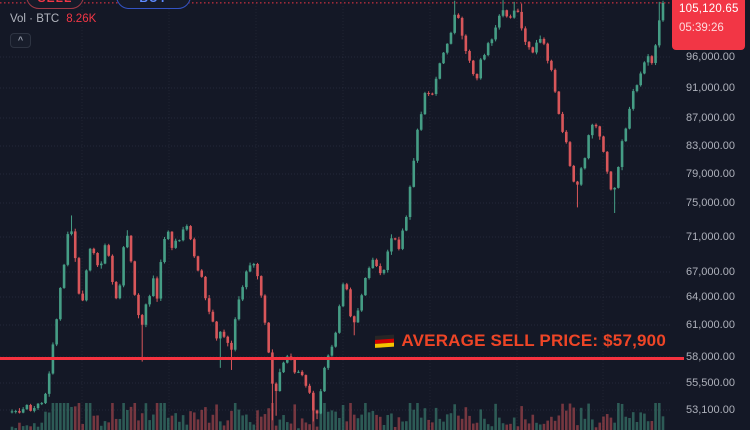 The image size is (750, 430). I want to click on price-axis-label: 83,000.00, so click(710, 146).